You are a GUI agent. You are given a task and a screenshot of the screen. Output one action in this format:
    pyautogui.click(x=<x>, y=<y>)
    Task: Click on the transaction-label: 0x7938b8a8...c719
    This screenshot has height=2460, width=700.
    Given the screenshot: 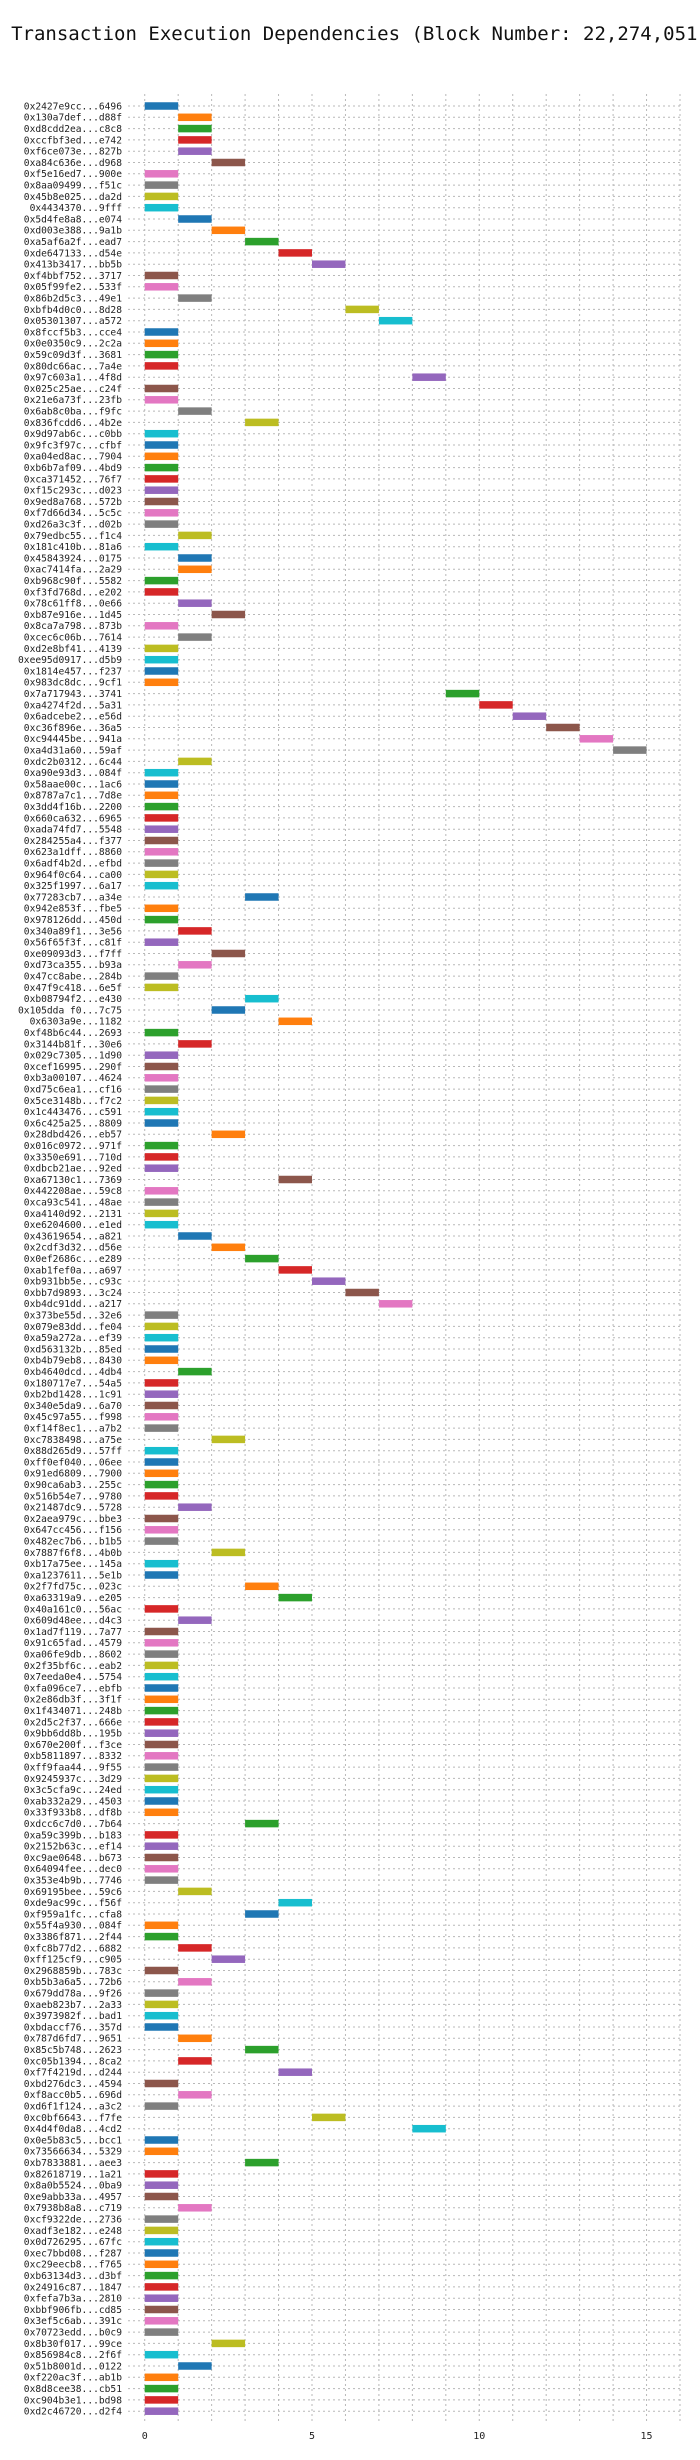 What is the action you would take?
    pyautogui.click(x=73, y=2208)
    